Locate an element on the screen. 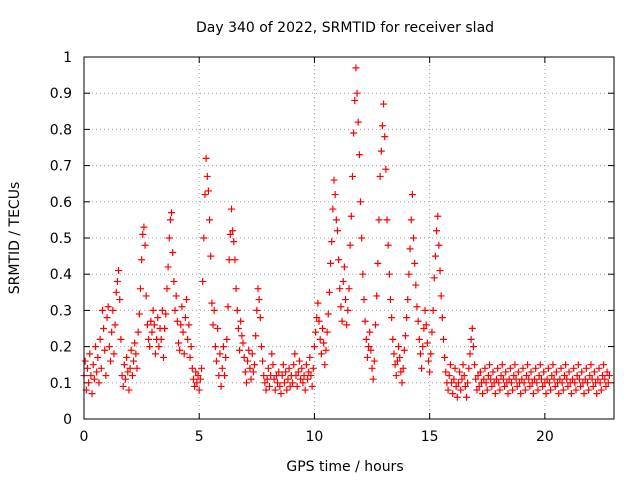 The height and width of the screenshot is (480, 640). y-tick-label: 0.9 is located at coordinates (61, 94).